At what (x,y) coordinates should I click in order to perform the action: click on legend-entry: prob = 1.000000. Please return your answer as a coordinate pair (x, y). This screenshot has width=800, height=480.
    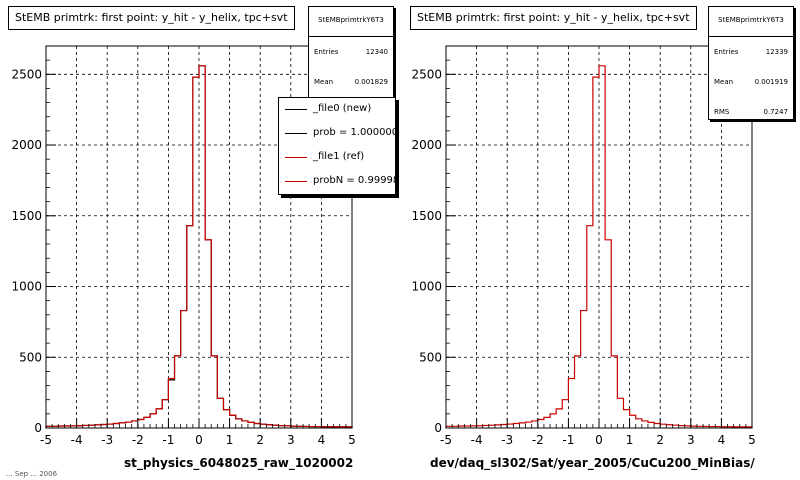
    Looking at the image, I should click on (337, 134).